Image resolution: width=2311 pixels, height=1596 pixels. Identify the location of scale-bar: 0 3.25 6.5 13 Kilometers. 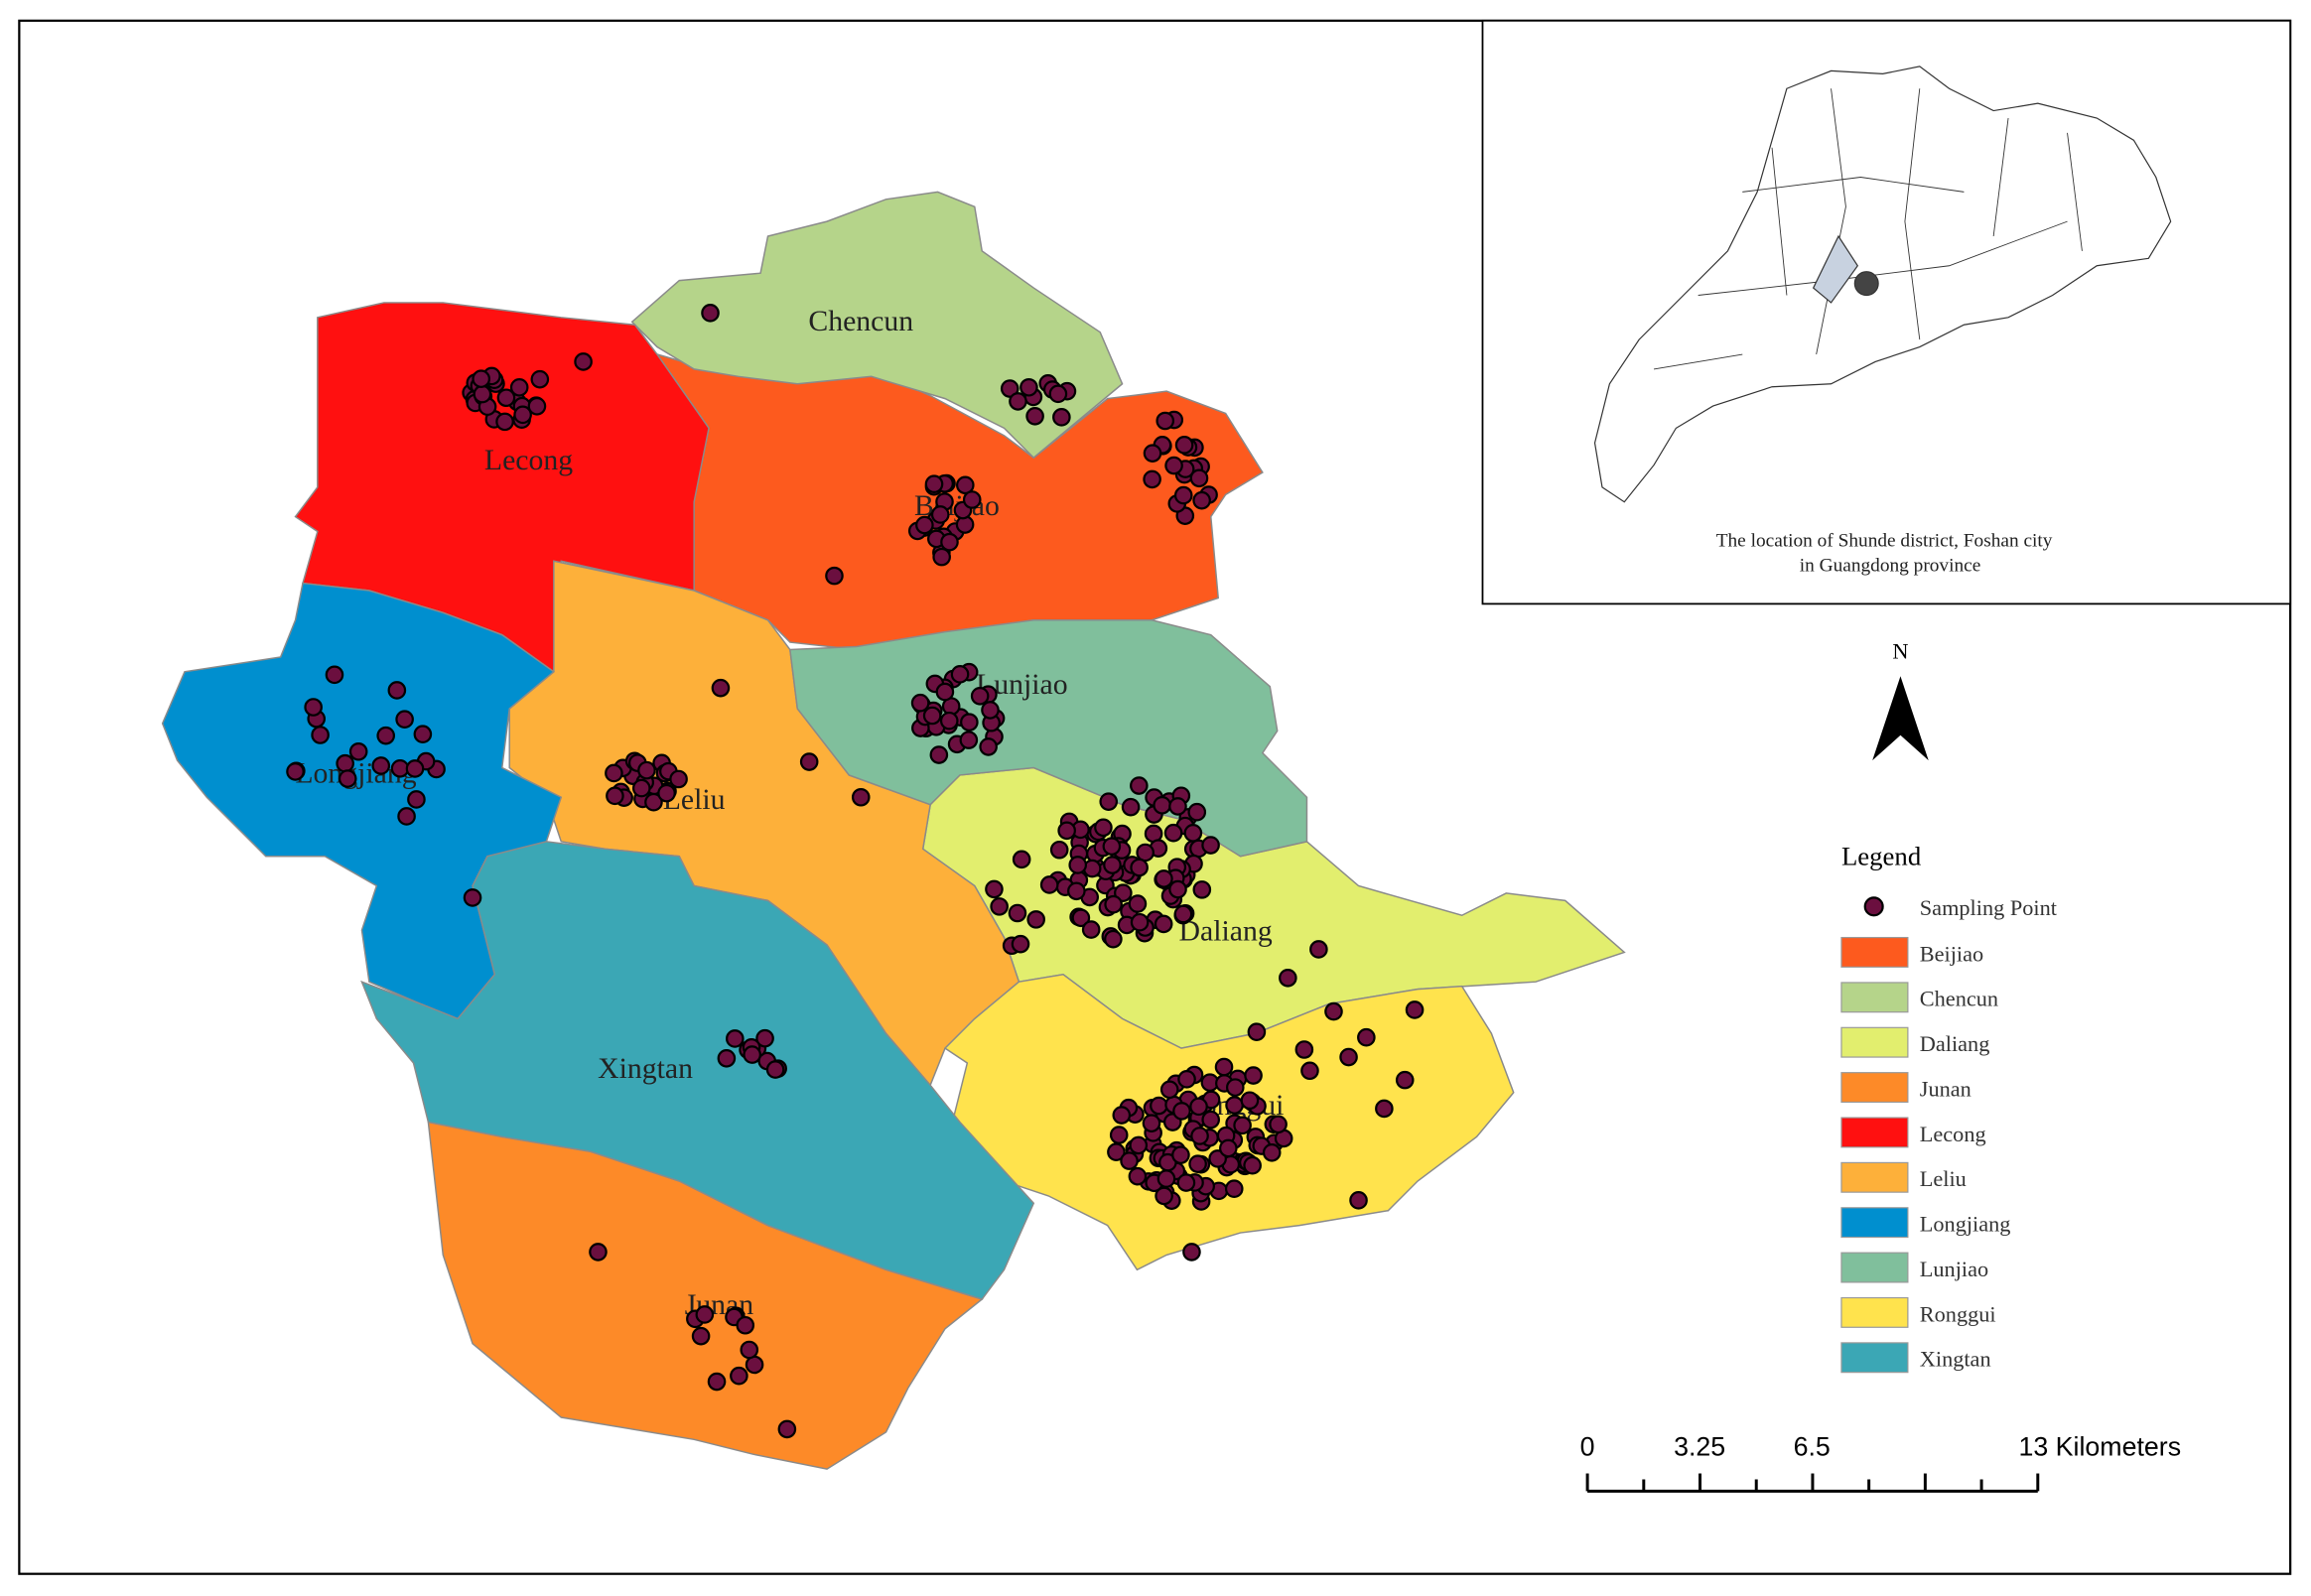
(1881, 1462).